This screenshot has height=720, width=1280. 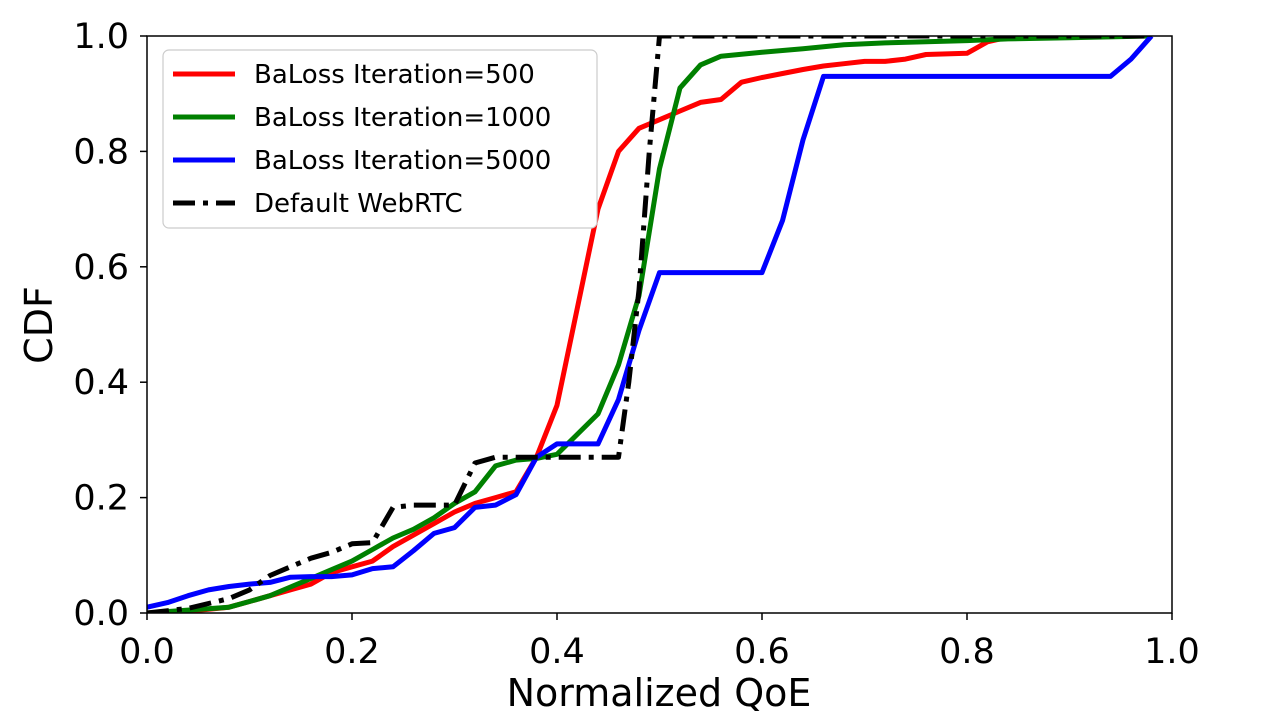 What do you see at coordinates (402, 161) in the screenshot?
I see `legend-label: BaLoss Iteration=5000` at bounding box center [402, 161].